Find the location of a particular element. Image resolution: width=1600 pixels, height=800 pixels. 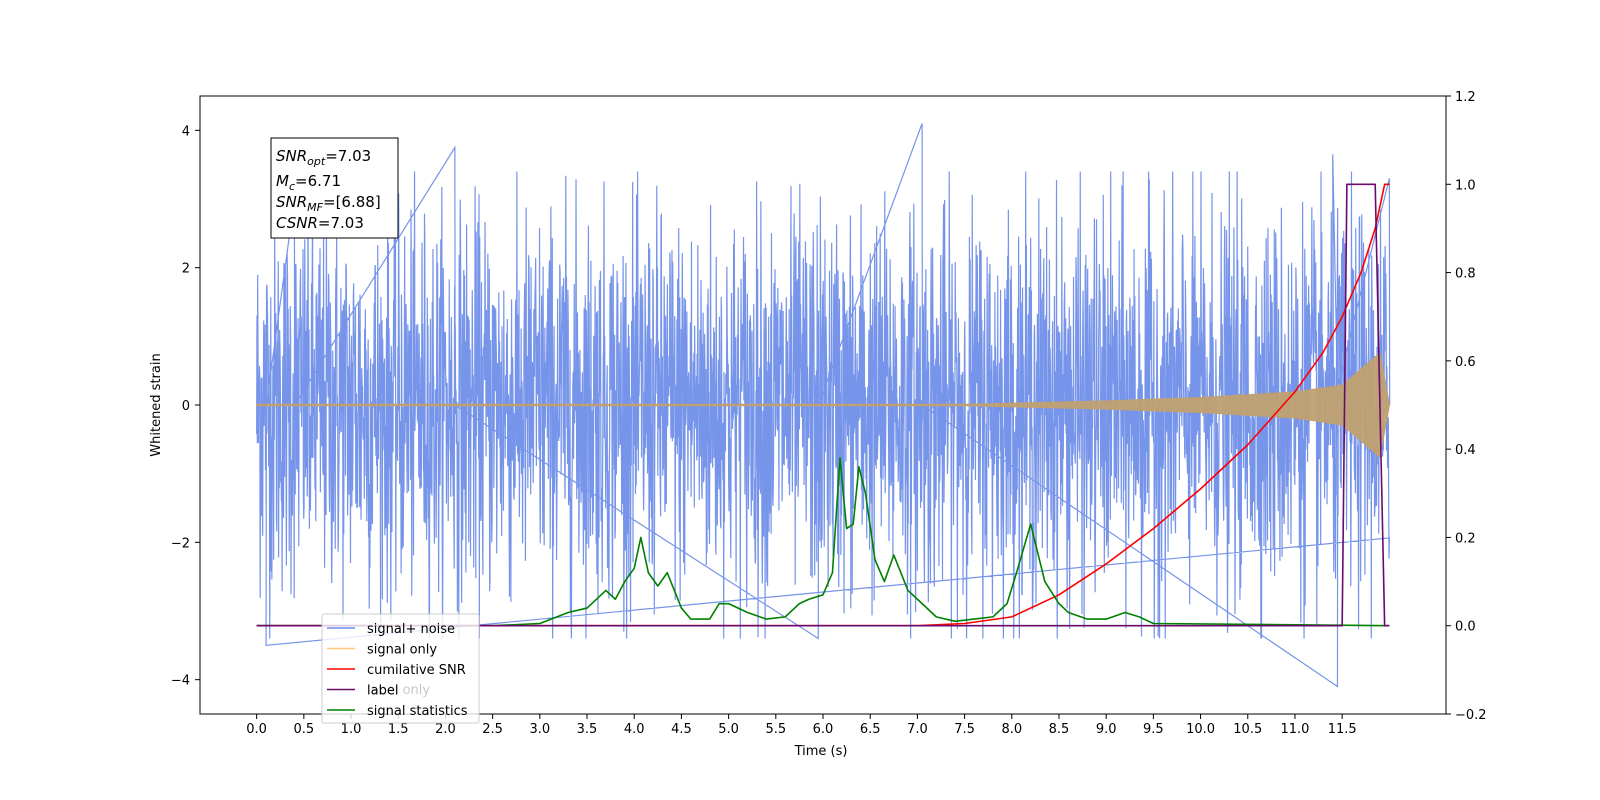

info-mc: Mc=6.71 is located at coordinates (308, 182).